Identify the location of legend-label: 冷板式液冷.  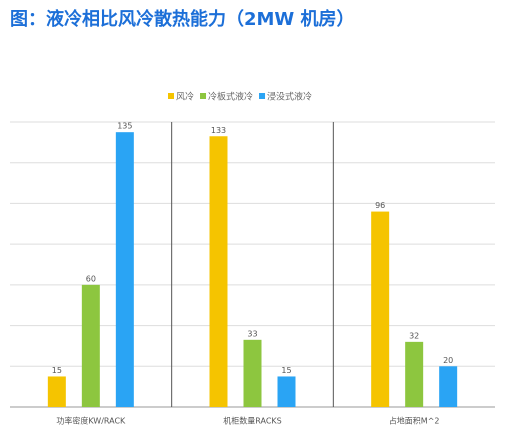
(230, 97).